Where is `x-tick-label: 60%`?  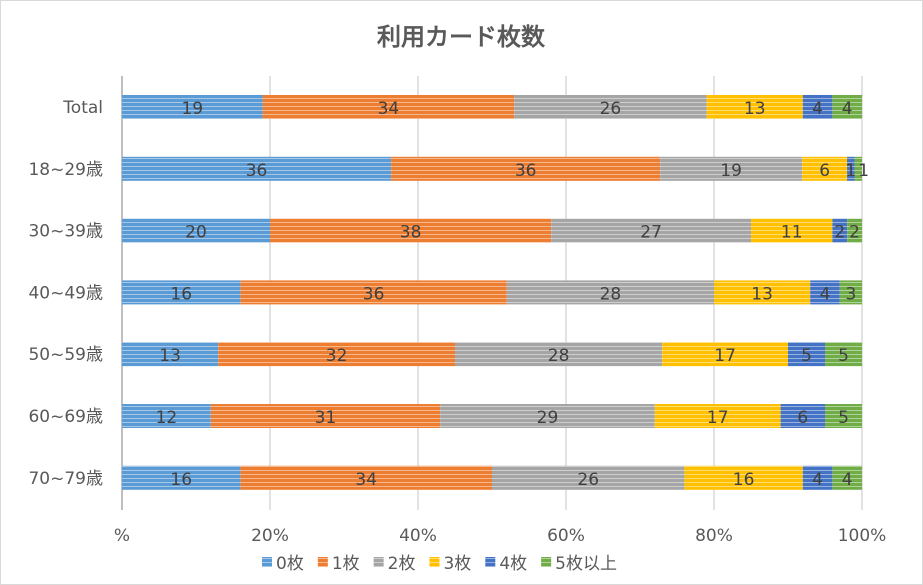
x-tick-label: 60% is located at coordinates (566, 536).